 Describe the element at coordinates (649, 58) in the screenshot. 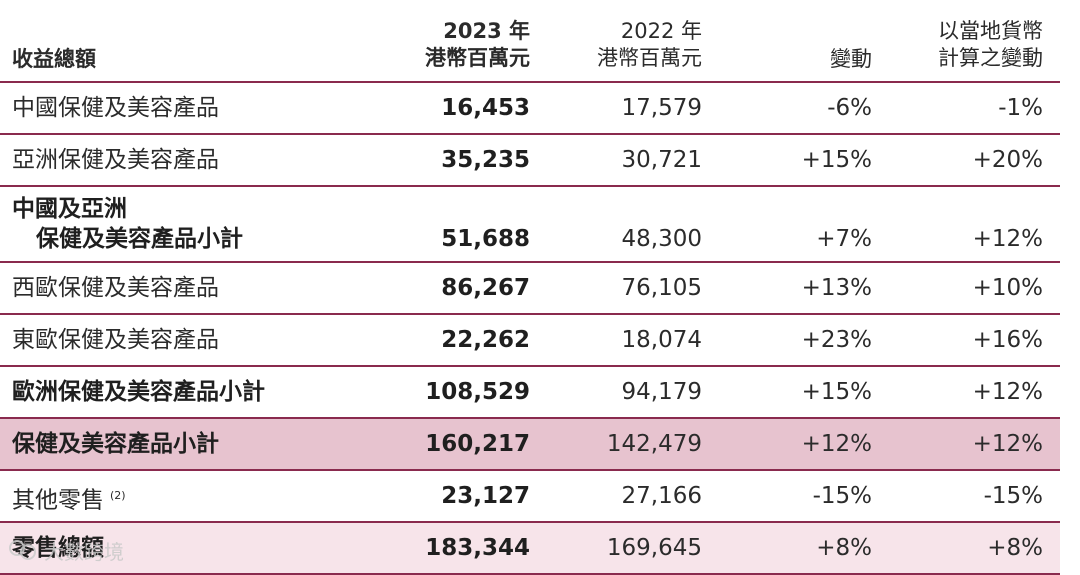

I see `header-2022-unit: 港幣百萬元` at that location.